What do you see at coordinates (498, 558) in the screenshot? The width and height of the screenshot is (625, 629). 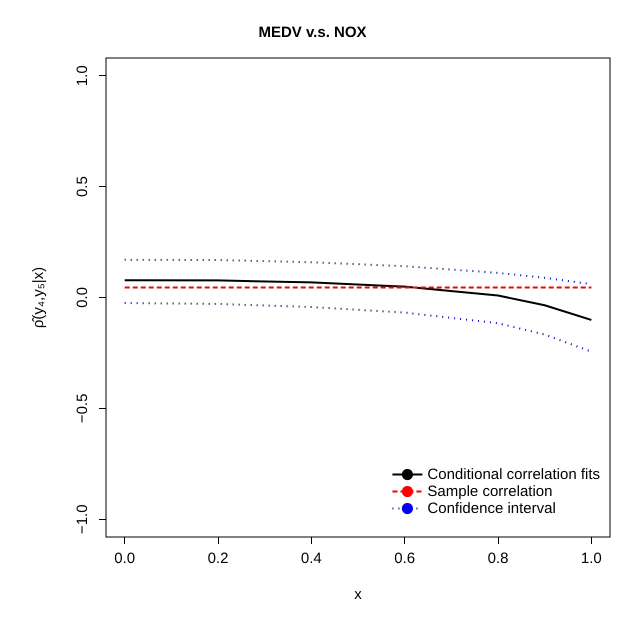 I see `x-tick-label: 0.8` at bounding box center [498, 558].